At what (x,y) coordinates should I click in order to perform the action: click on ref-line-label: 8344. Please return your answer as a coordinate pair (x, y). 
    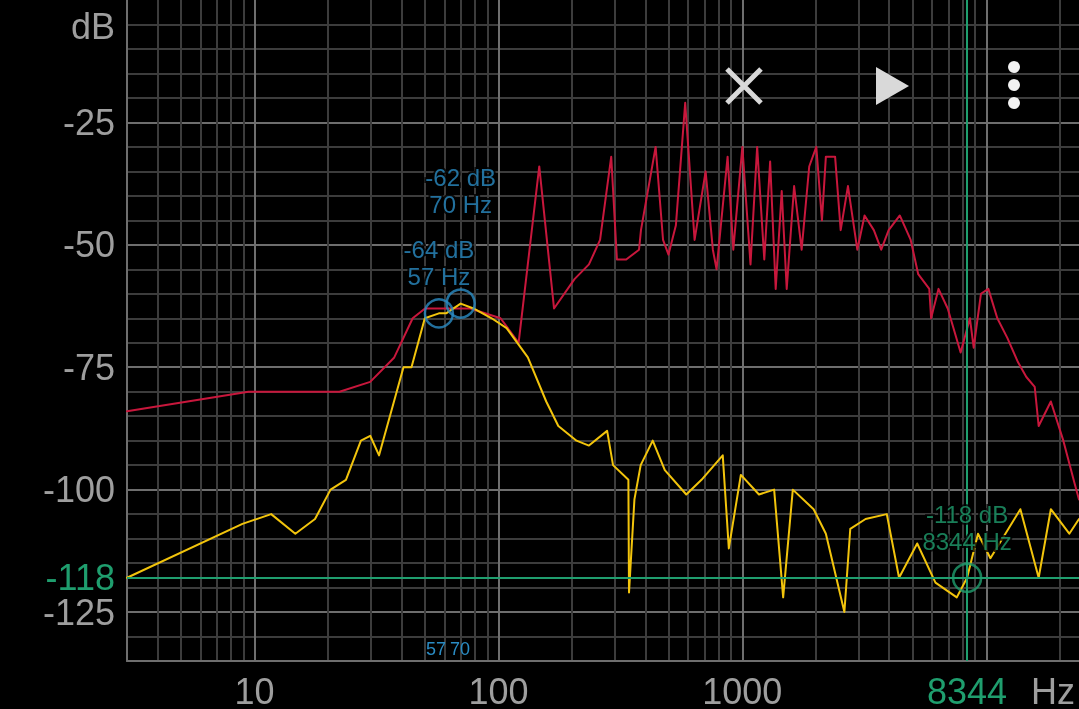
    Looking at the image, I should click on (967, 689).